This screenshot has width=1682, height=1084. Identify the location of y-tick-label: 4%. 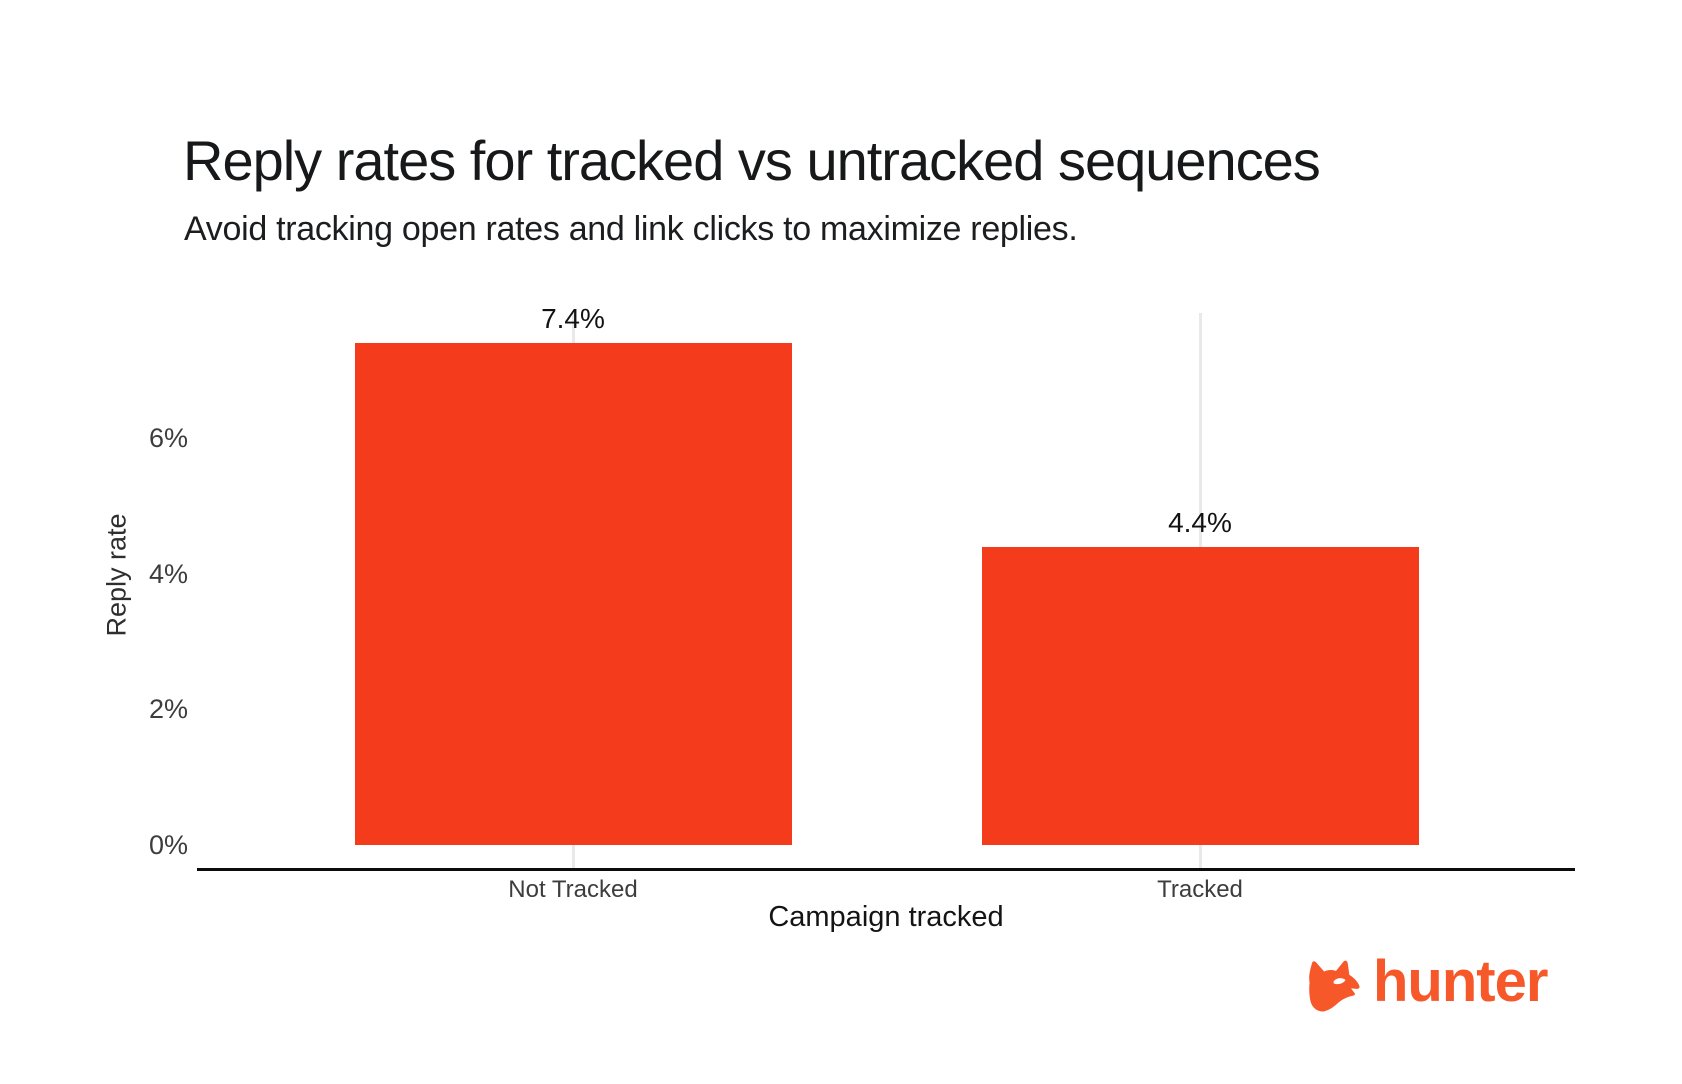
(168, 574).